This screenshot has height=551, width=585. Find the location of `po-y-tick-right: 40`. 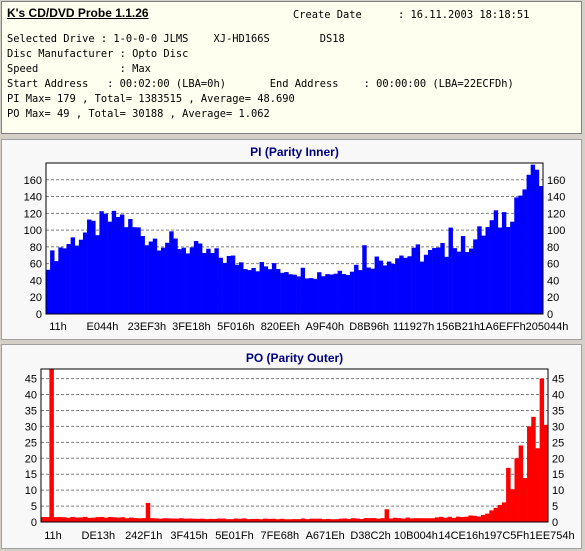

po-y-tick-right: 40 is located at coordinates (558, 396).